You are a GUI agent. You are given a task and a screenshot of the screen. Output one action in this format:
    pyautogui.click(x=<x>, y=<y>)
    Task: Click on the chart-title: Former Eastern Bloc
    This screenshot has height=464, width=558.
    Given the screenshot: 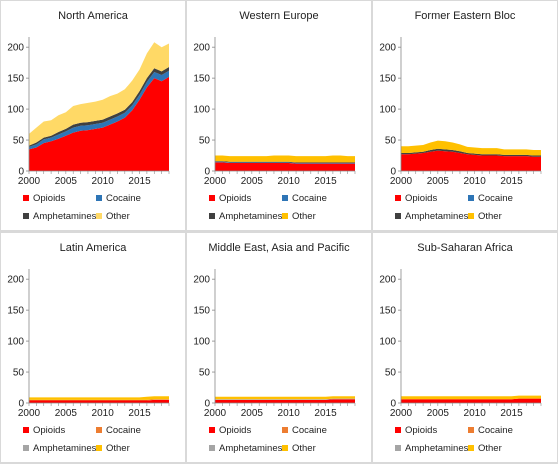 What is the action you would take?
    pyautogui.click(x=465, y=16)
    